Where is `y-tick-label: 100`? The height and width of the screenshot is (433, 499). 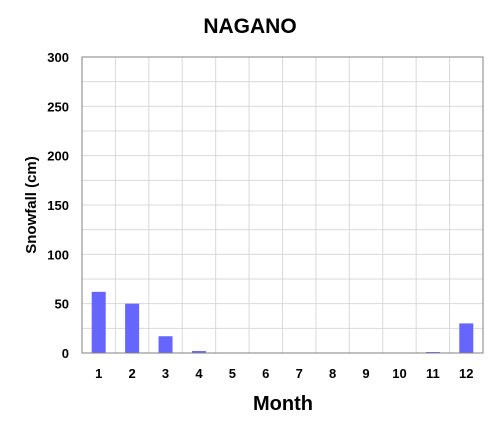 y-tick-label: 100 is located at coordinates (58, 254).